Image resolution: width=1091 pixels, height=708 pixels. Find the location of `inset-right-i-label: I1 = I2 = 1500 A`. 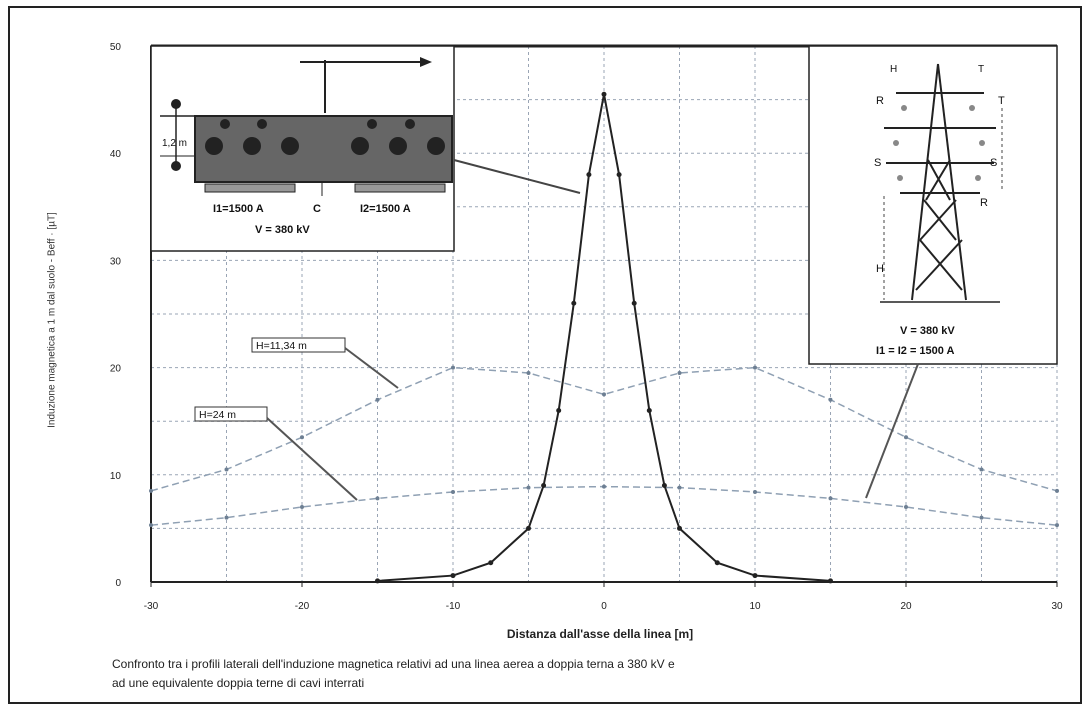

inset-right-i-label: I1 = I2 = 1500 A is located at coordinates (915, 351).